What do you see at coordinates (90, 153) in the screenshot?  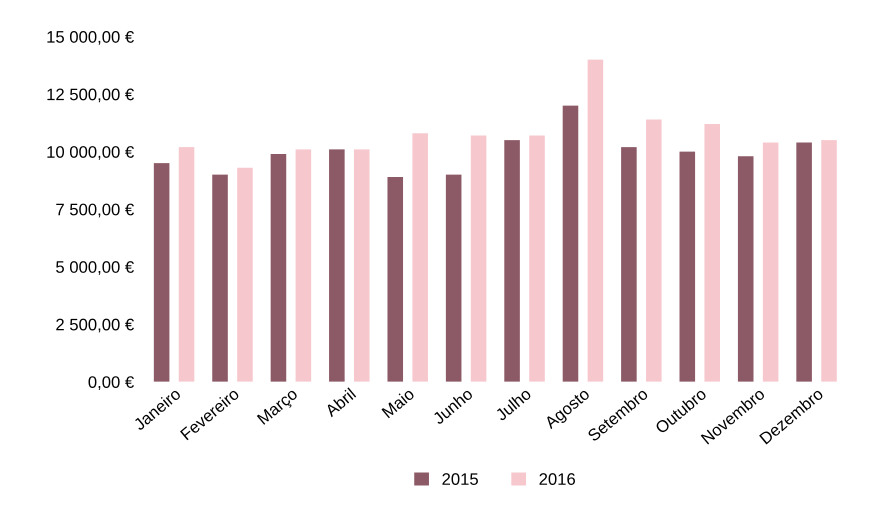 I see `y-tick-label: 10 000,00 €` at bounding box center [90, 153].